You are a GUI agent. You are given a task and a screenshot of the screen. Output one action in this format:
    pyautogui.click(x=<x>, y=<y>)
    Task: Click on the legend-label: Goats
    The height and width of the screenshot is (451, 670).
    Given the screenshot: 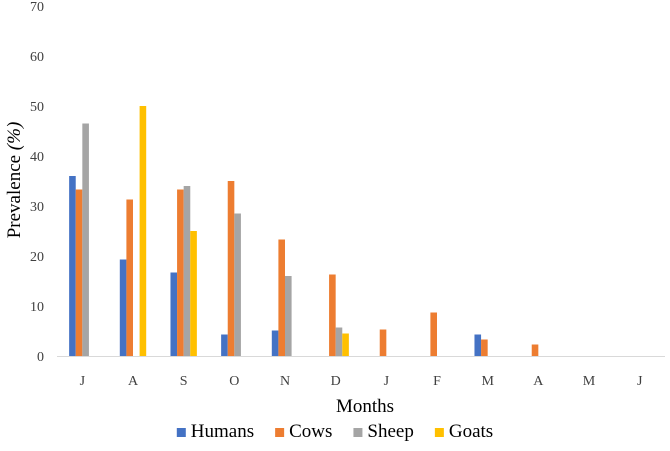 What is the action you would take?
    pyautogui.click(x=471, y=431)
    